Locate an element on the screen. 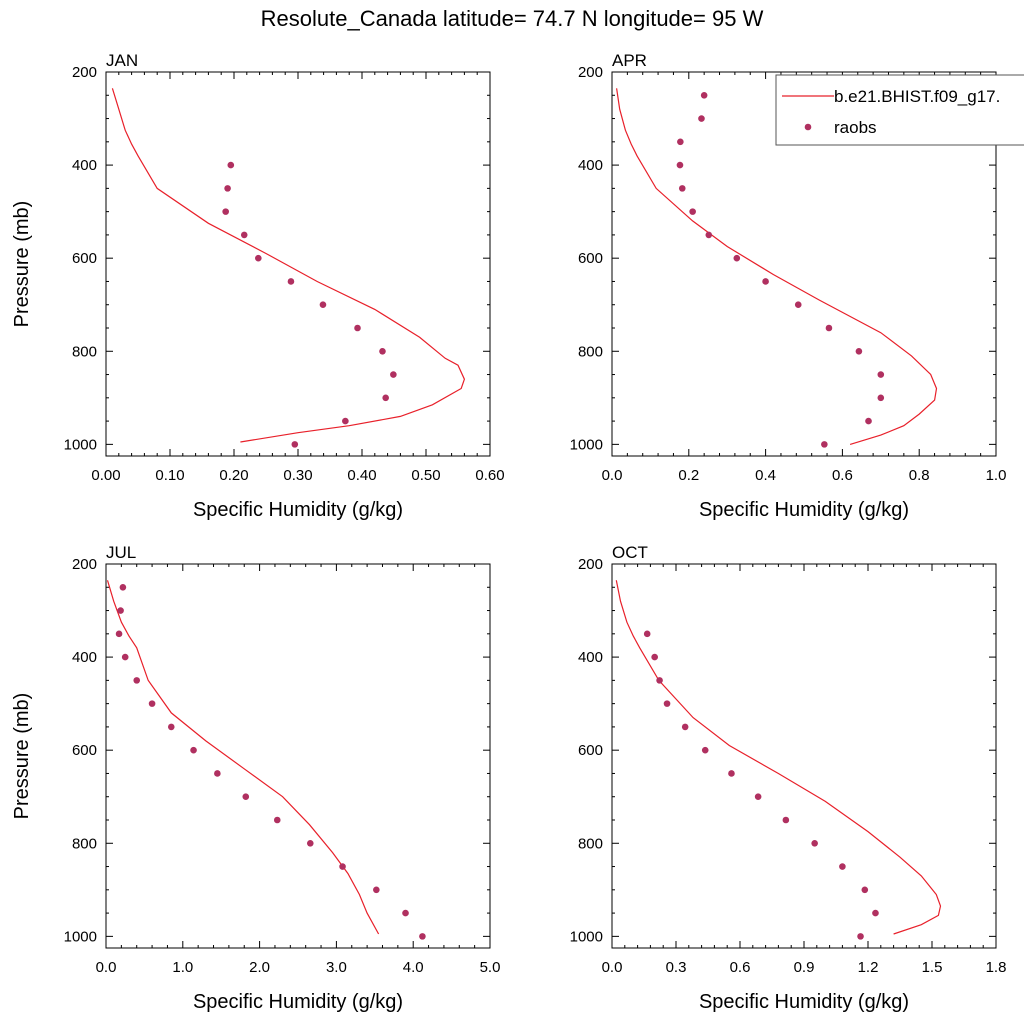 The image size is (1024, 1024). x-tick-label: 0.6 is located at coordinates (842, 475).